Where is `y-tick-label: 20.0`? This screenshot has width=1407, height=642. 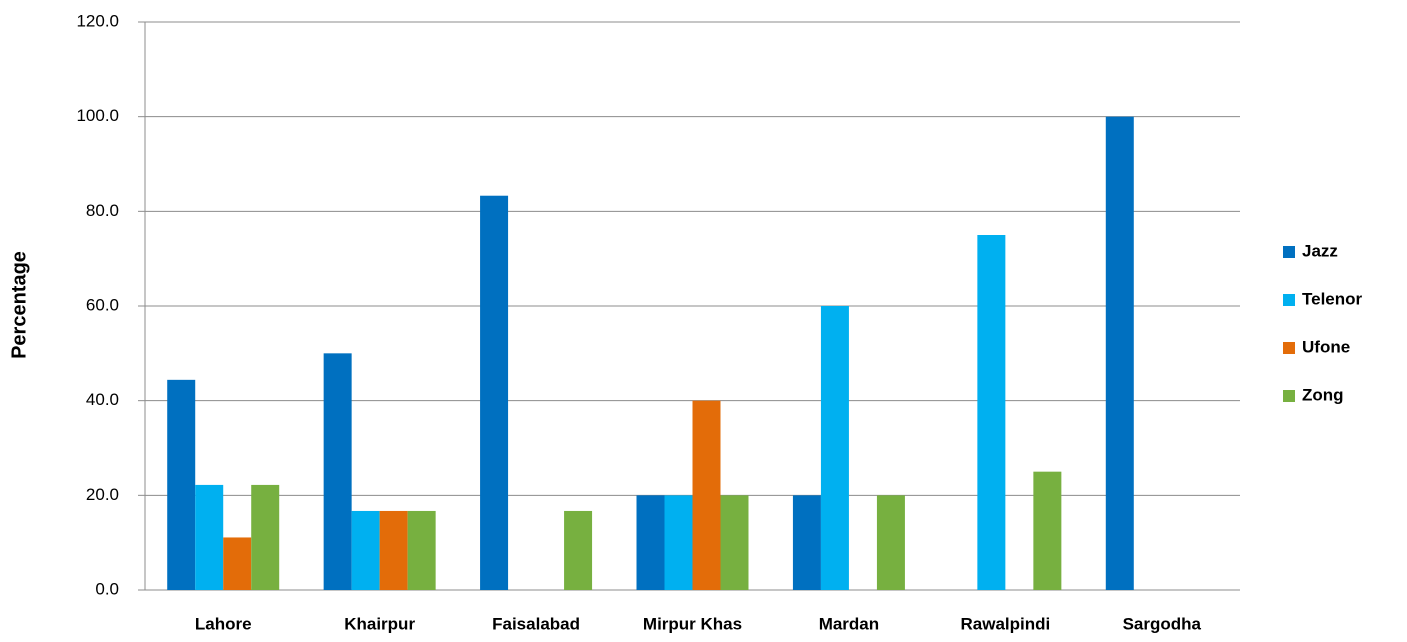 y-tick-label: 20.0 is located at coordinates (102, 494).